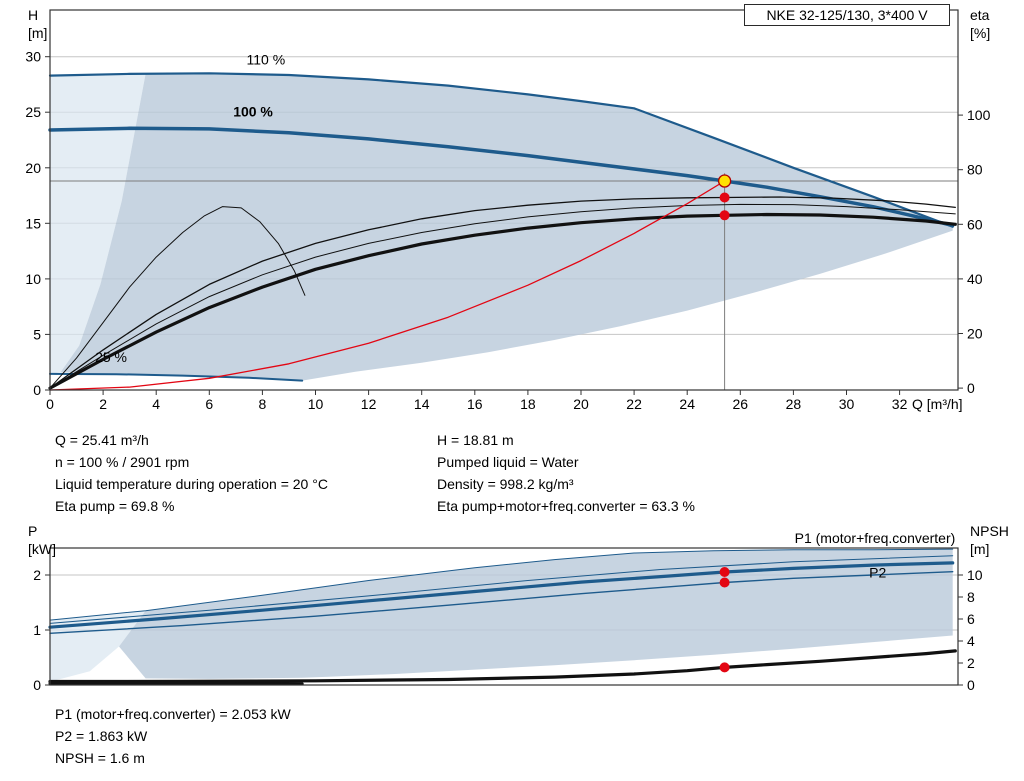 The image size is (1024, 781). I want to click on svg-text: P1 (motor+freq.converter), so click(875, 538).